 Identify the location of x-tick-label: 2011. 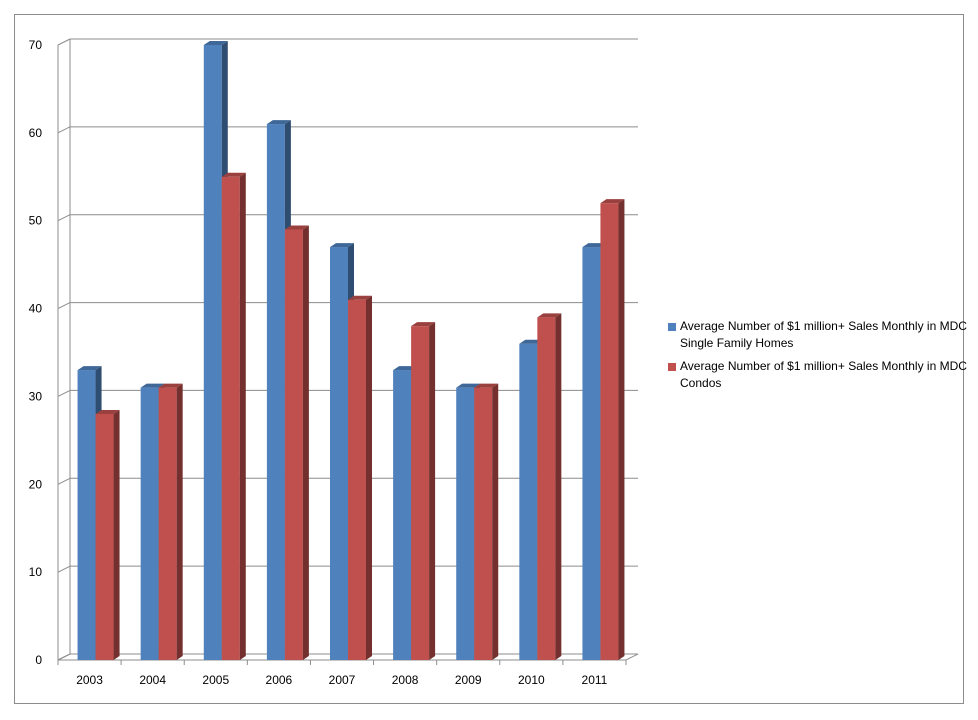
(595, 680).